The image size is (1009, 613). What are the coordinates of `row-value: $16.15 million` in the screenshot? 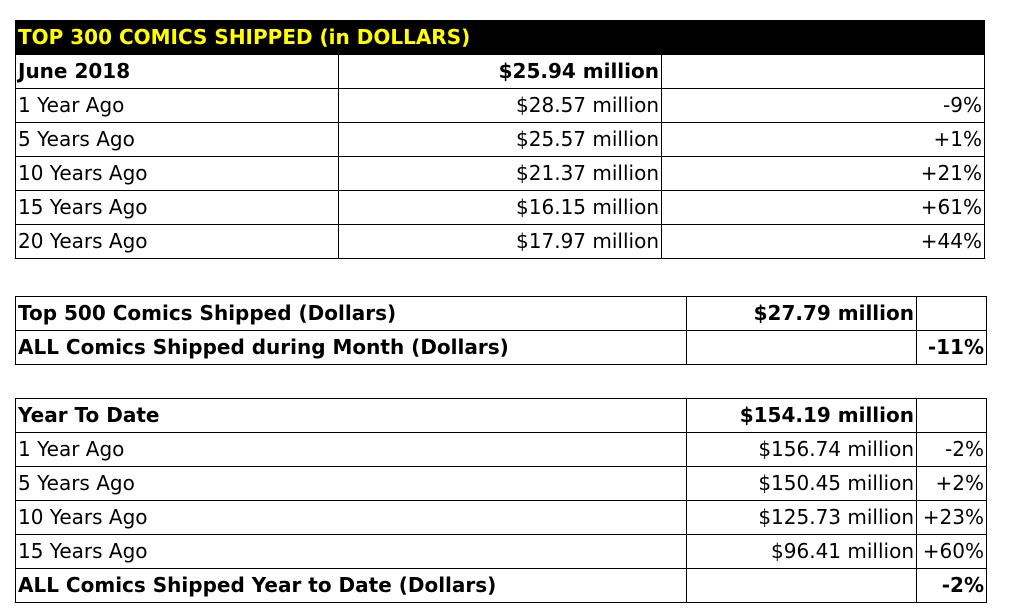 It's located at (500, 207).